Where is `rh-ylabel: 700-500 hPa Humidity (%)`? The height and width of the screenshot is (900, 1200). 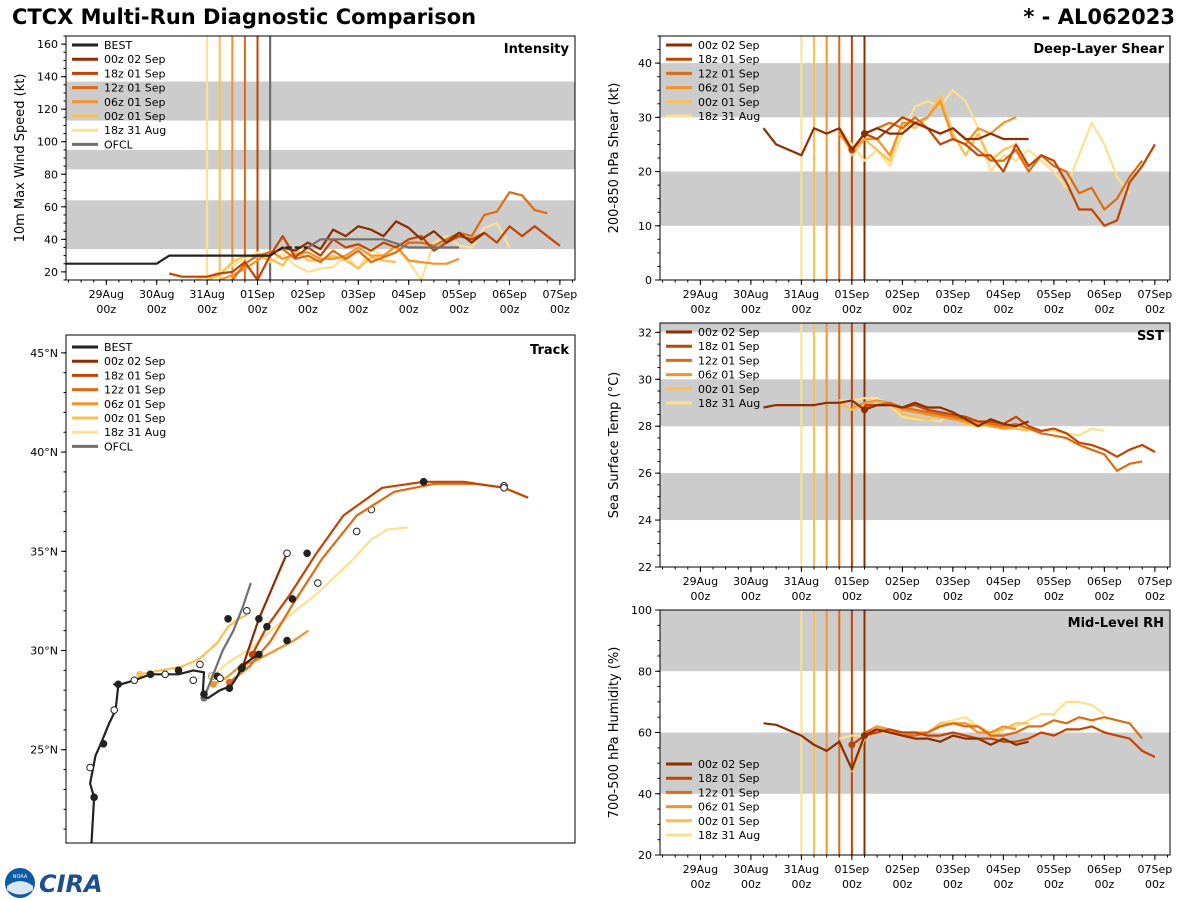
rh-ylabel: 700-500 hPa Humidity (%) is located at coordinates (614, 733).